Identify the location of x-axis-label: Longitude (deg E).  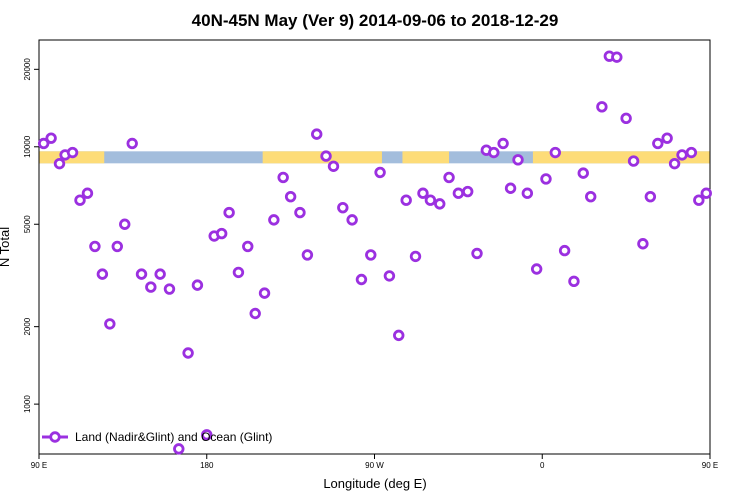
(374, 483).